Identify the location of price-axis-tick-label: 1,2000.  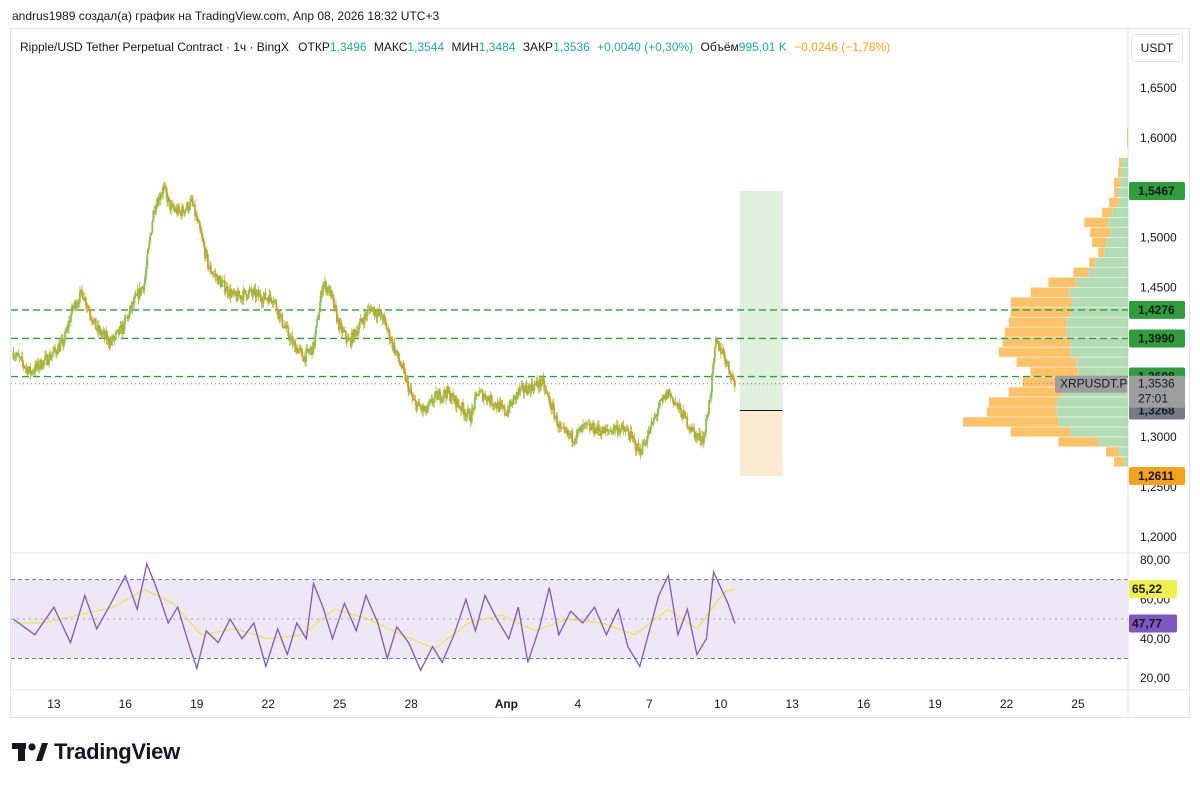
(1158, 537).